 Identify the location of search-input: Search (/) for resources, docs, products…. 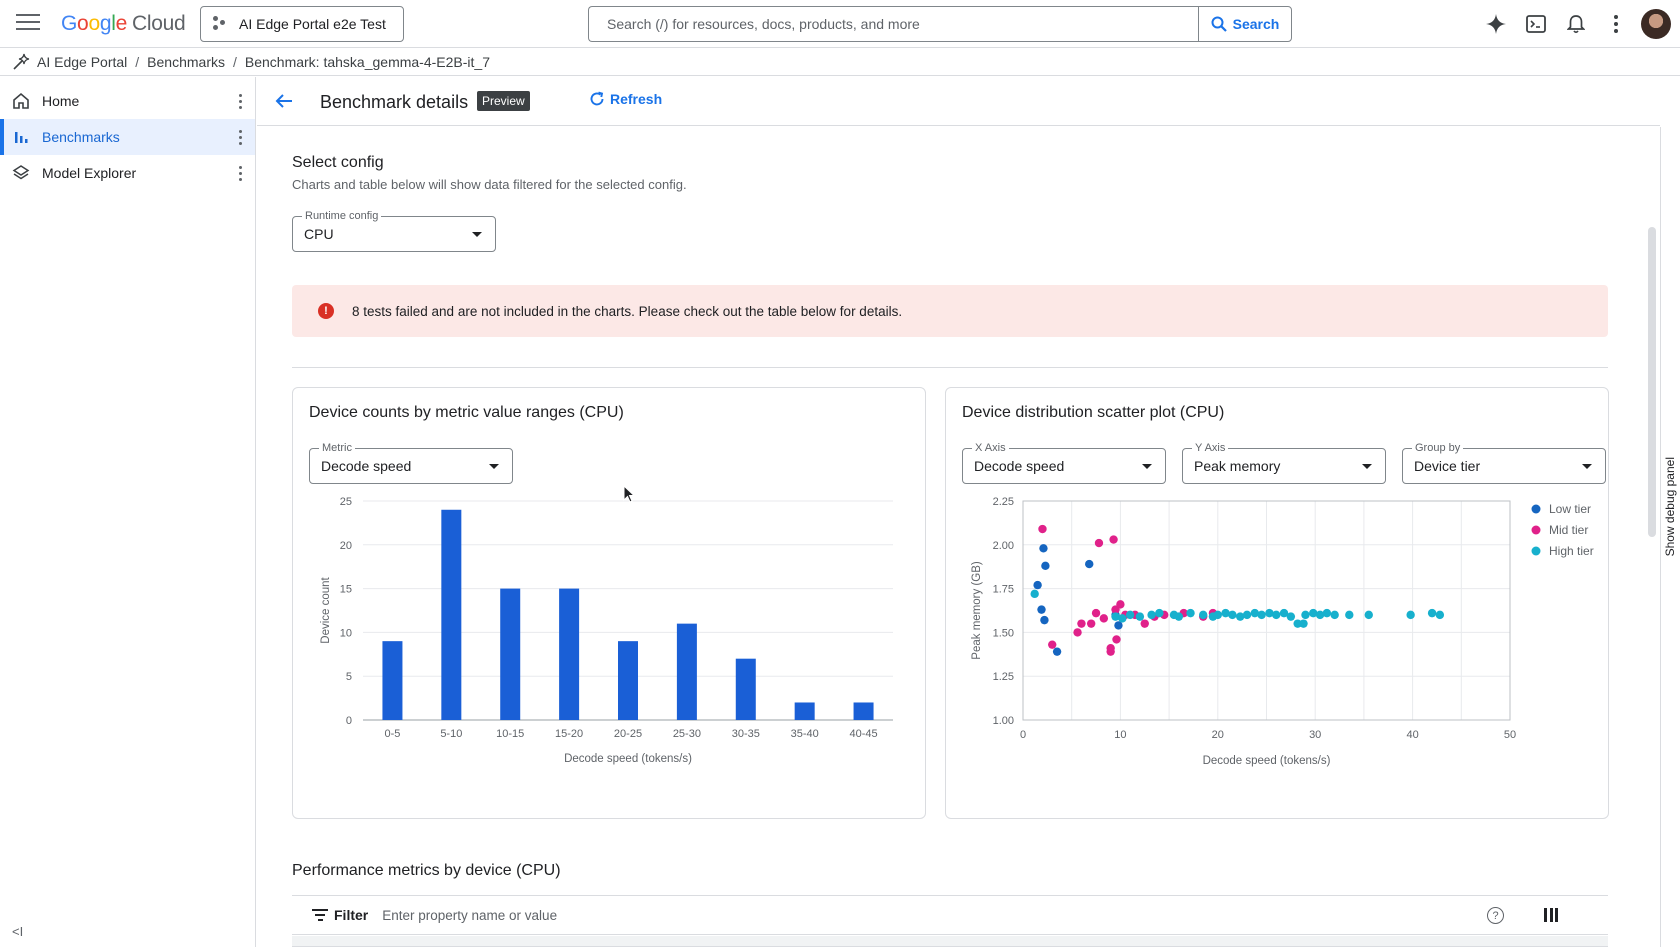
(893, 24).